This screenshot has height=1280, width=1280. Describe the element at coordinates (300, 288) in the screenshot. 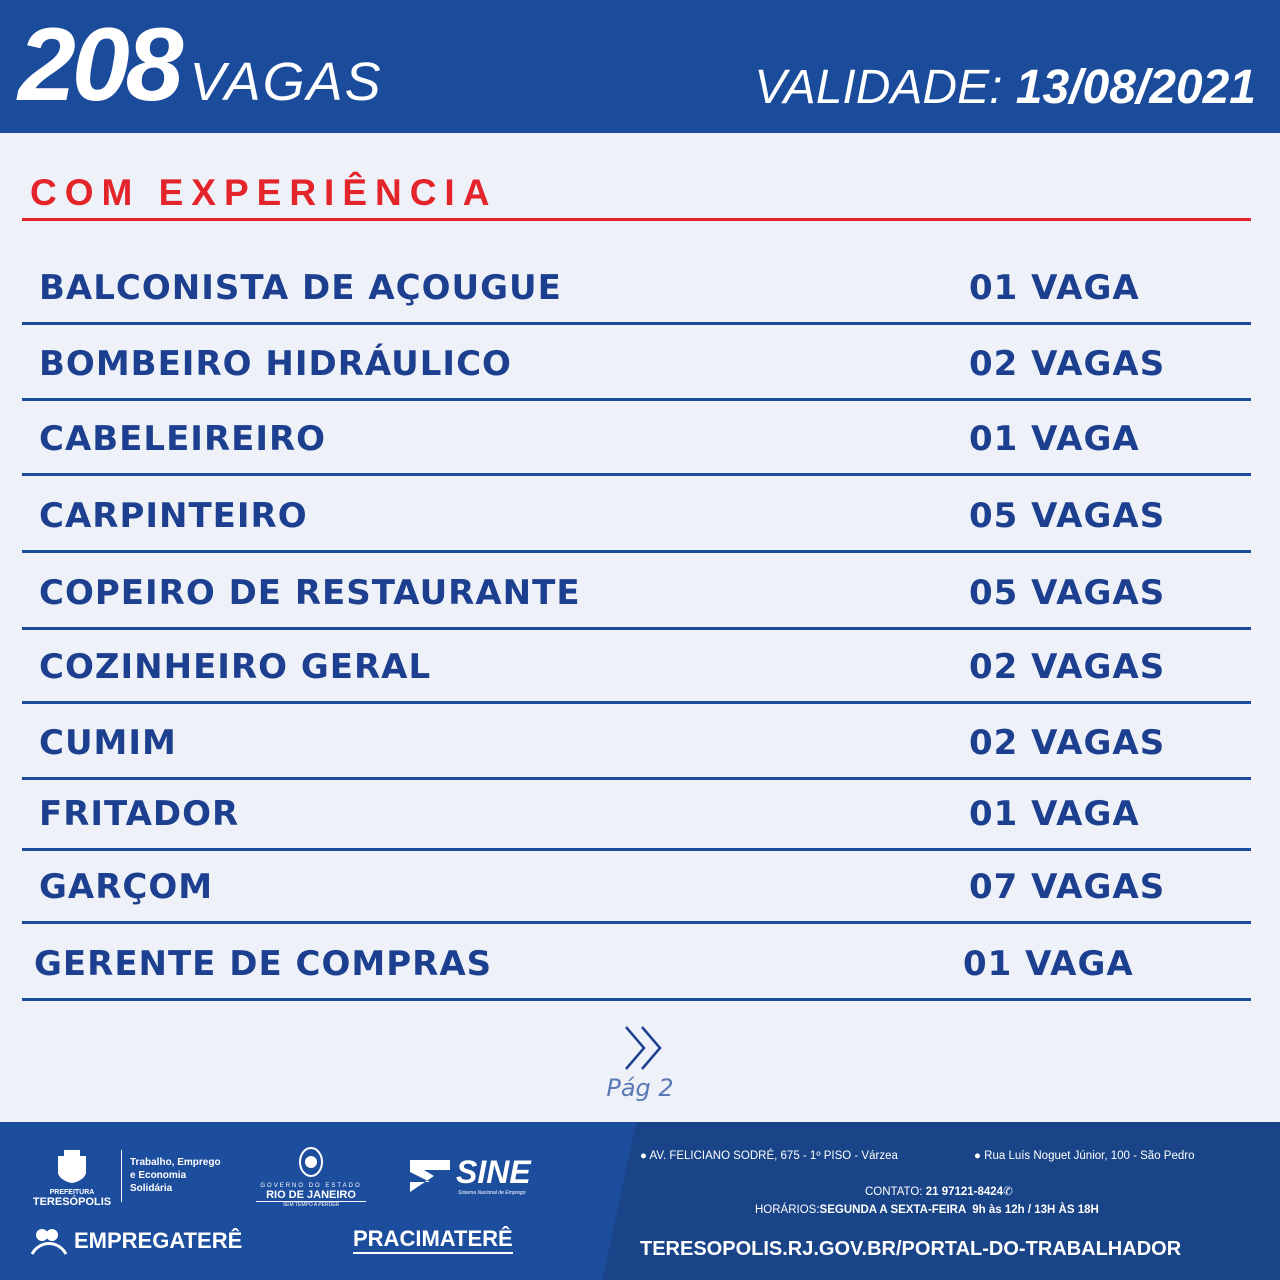

I see `job-title: BALCONISTA DE AÇOUGUE` at that location.